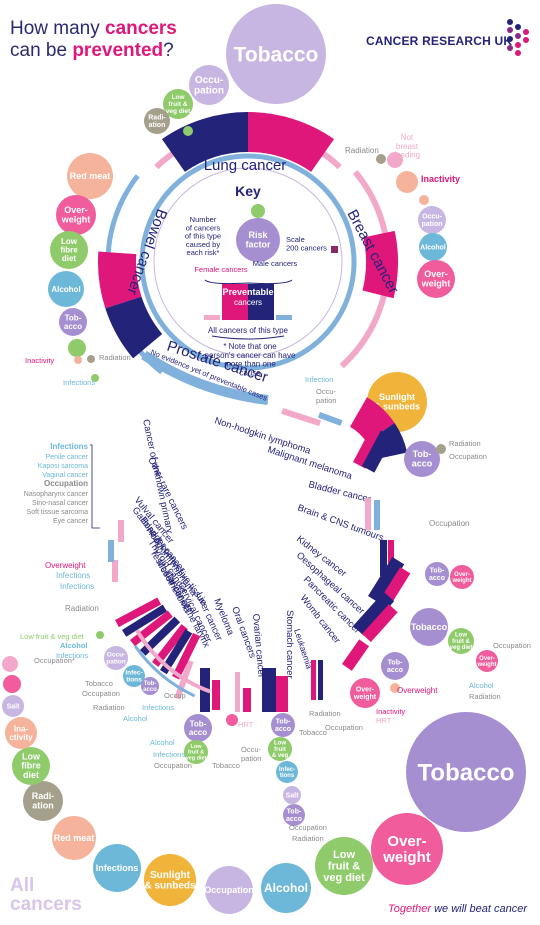 This screenshot has height=925, width=540. Describe the element at coordinates (313, 680) in the screenshot. I see `leukaemia-female-bar` at that location.